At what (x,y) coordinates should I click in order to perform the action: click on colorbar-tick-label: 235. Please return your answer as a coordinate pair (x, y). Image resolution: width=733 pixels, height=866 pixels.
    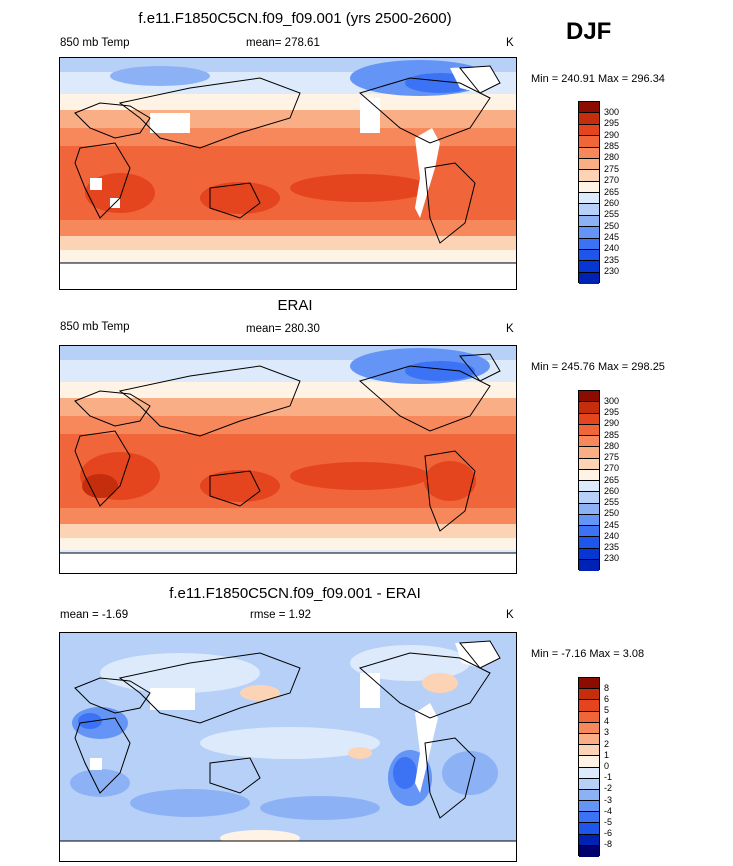
    Looking at the image, I should click on (612, 547).